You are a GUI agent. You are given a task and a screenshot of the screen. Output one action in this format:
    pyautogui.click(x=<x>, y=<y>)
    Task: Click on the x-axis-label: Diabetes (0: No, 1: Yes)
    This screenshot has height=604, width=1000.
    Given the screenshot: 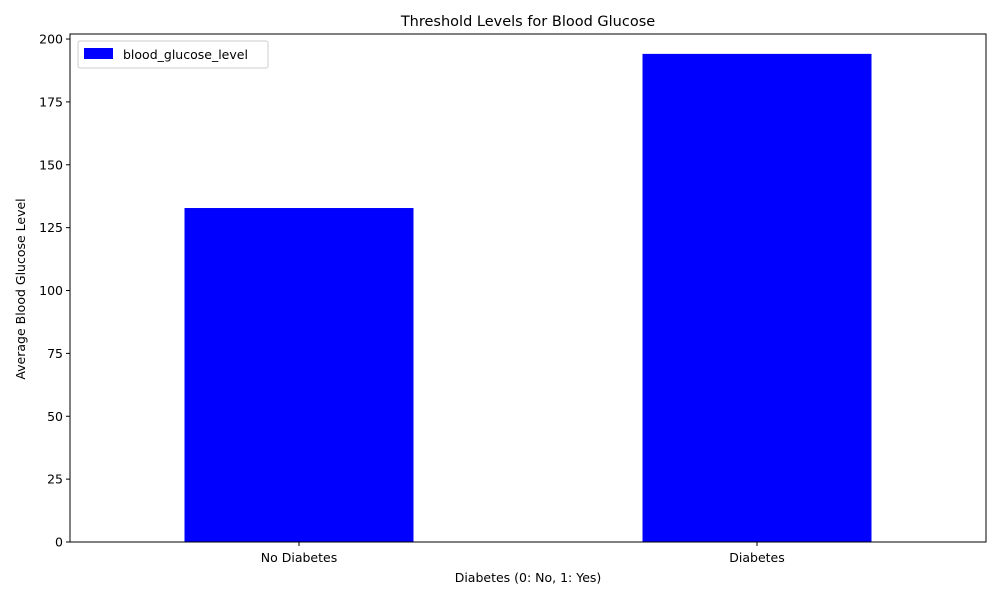 What is the action you would take?
    pyautogui.click(x=528, y=577)
    